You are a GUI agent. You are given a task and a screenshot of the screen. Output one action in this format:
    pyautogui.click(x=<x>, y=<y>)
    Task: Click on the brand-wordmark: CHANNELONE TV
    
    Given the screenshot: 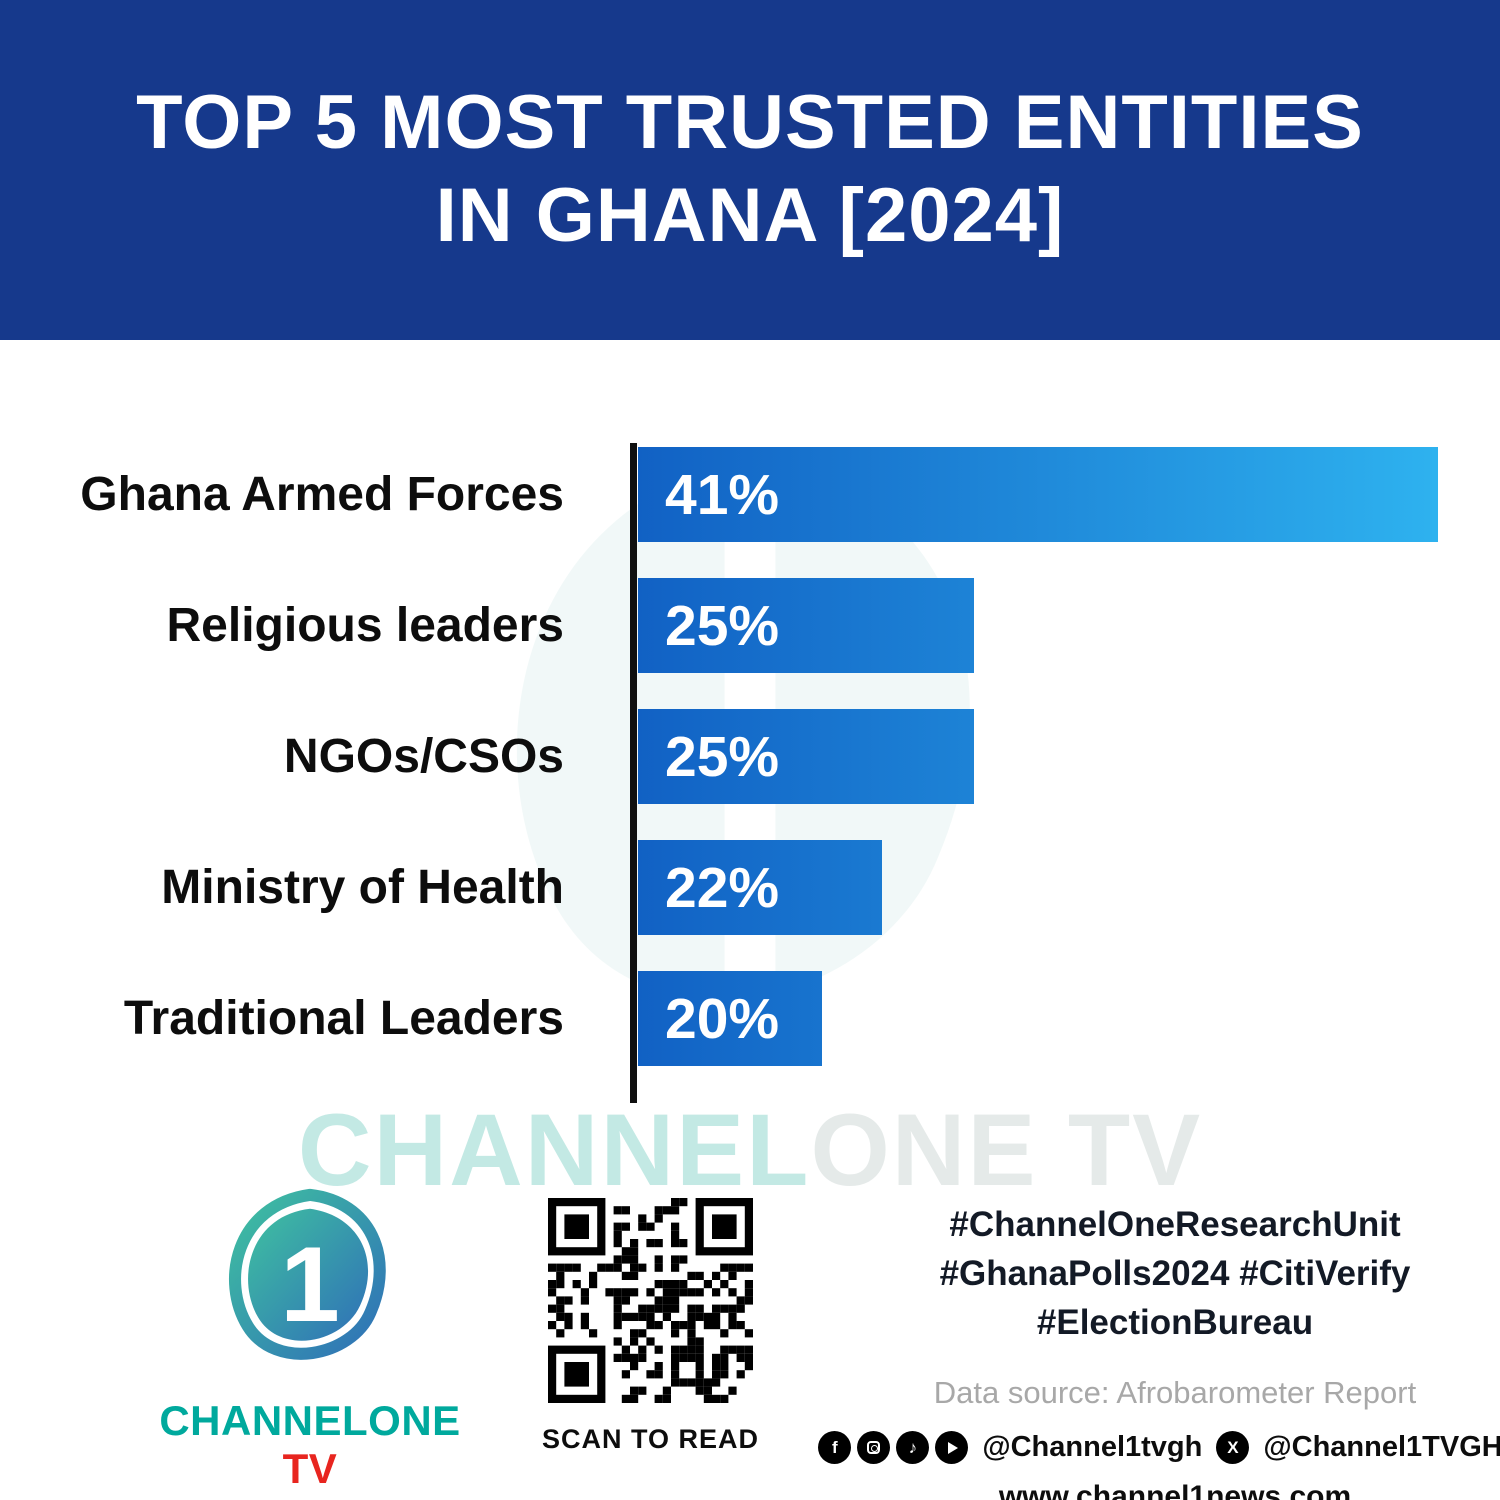 What is the action you would take?
    pyautogui.click(x=310, y=1445)
    